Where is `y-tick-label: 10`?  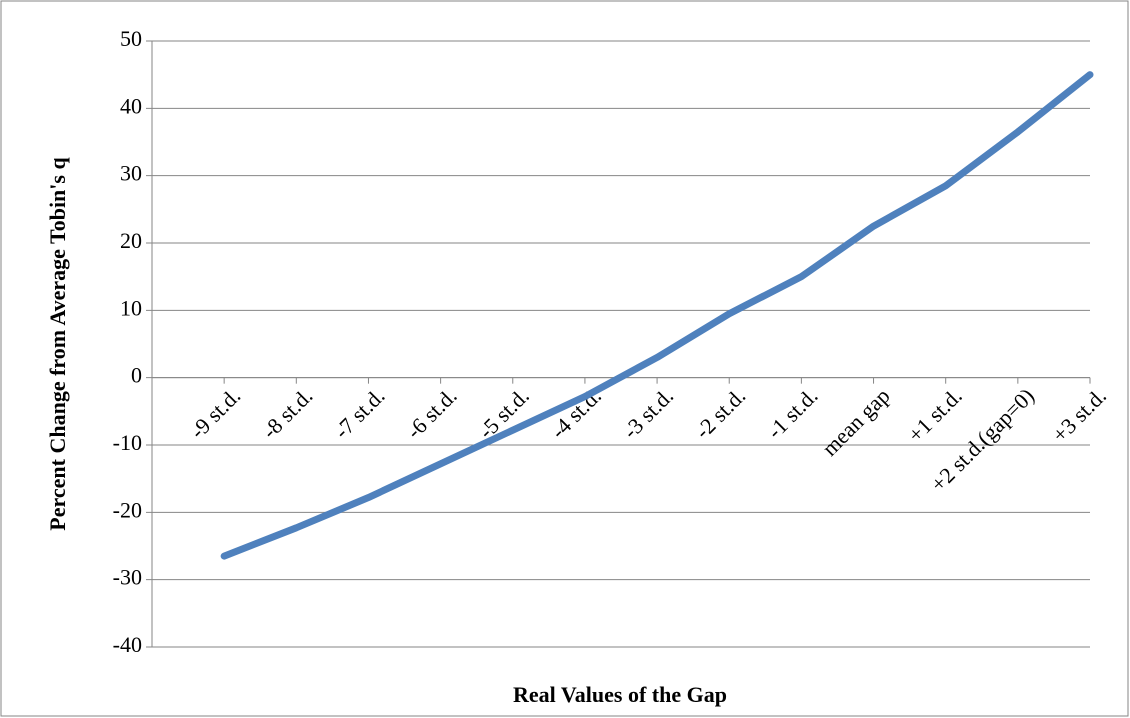
y-tick-label: 10 is located at coordinates (131, 307).